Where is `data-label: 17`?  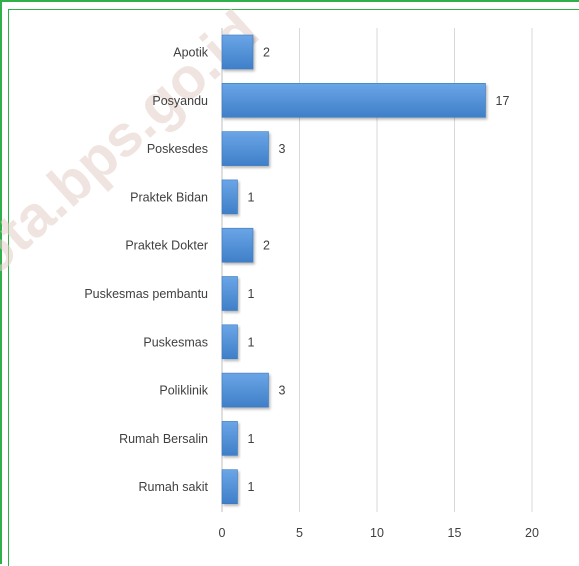 data-label: 17 is located at coordinates (503, 101).